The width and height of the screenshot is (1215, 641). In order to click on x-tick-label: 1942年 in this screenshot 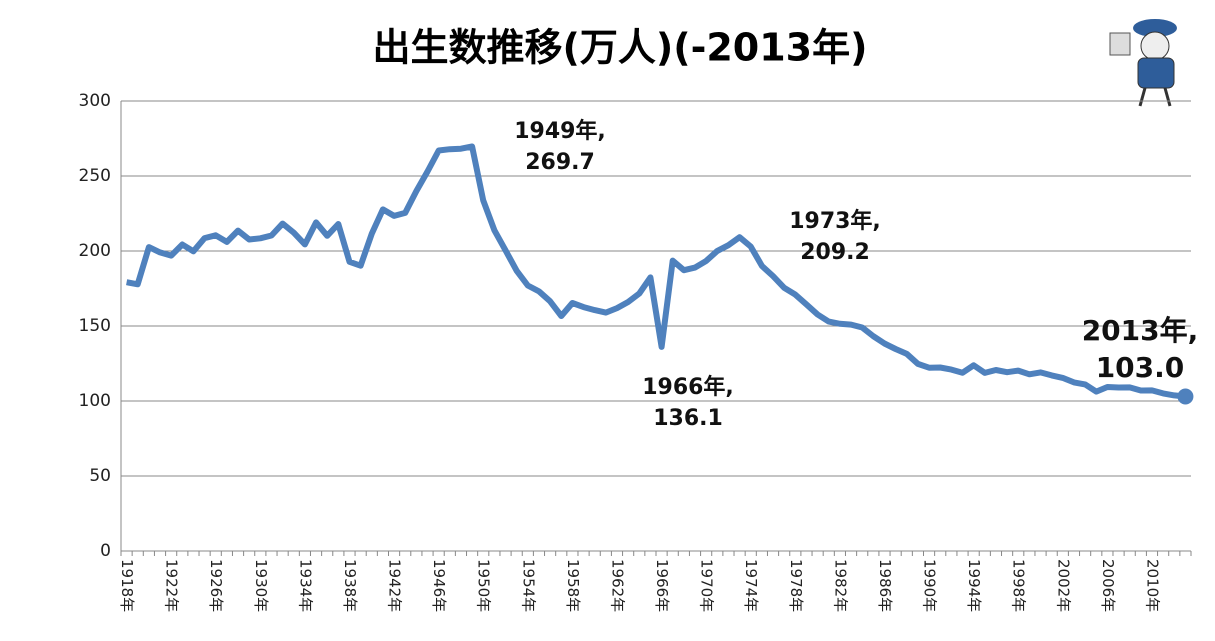, I will do `click(395, 585)`.